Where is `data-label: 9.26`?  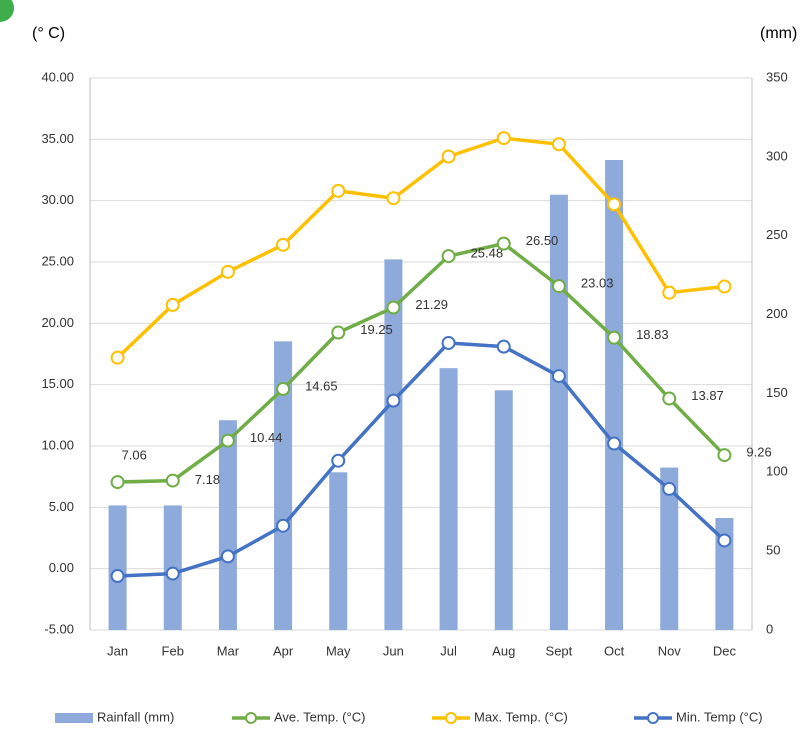
data-label: 9.26 is located at coordinates (758, 452).